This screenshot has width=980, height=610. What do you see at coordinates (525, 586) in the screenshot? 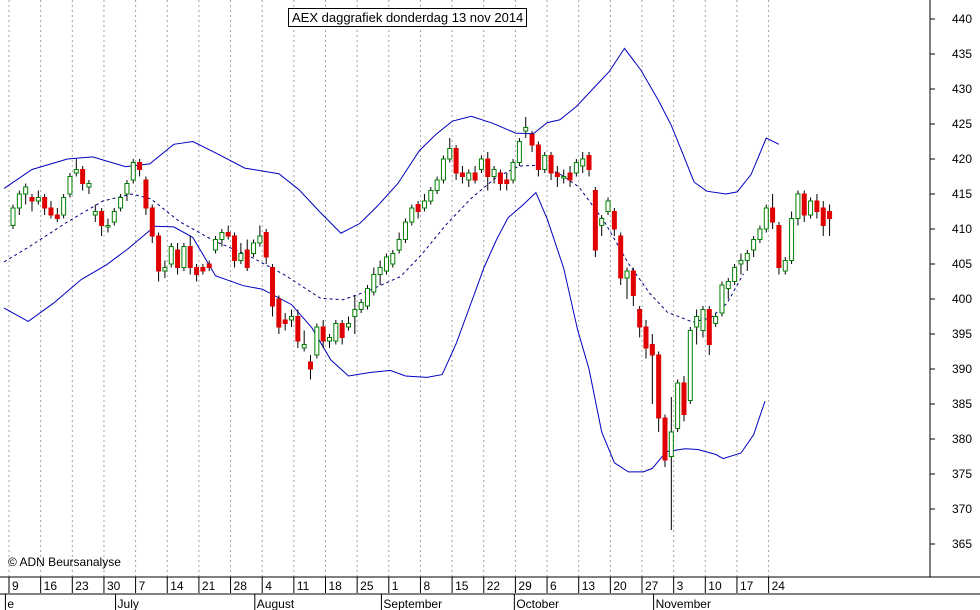
I see `x-tick-label: 29` at bounding box center [525, 586].